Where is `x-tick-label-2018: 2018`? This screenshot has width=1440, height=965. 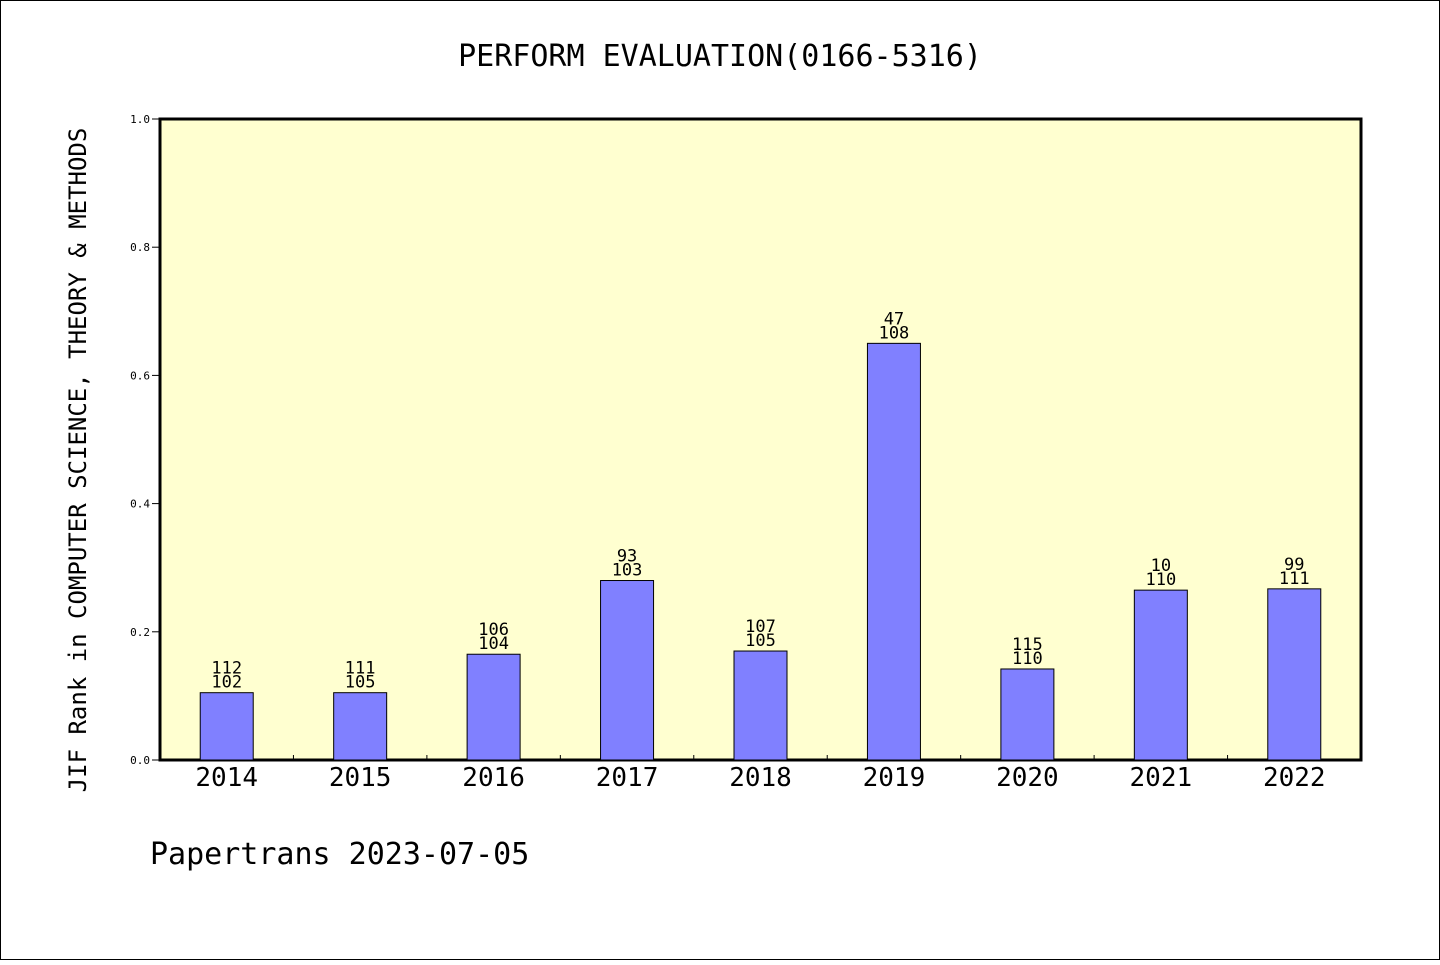
x-tick-label-2018: 2018 is located at coordinates (760, 778).